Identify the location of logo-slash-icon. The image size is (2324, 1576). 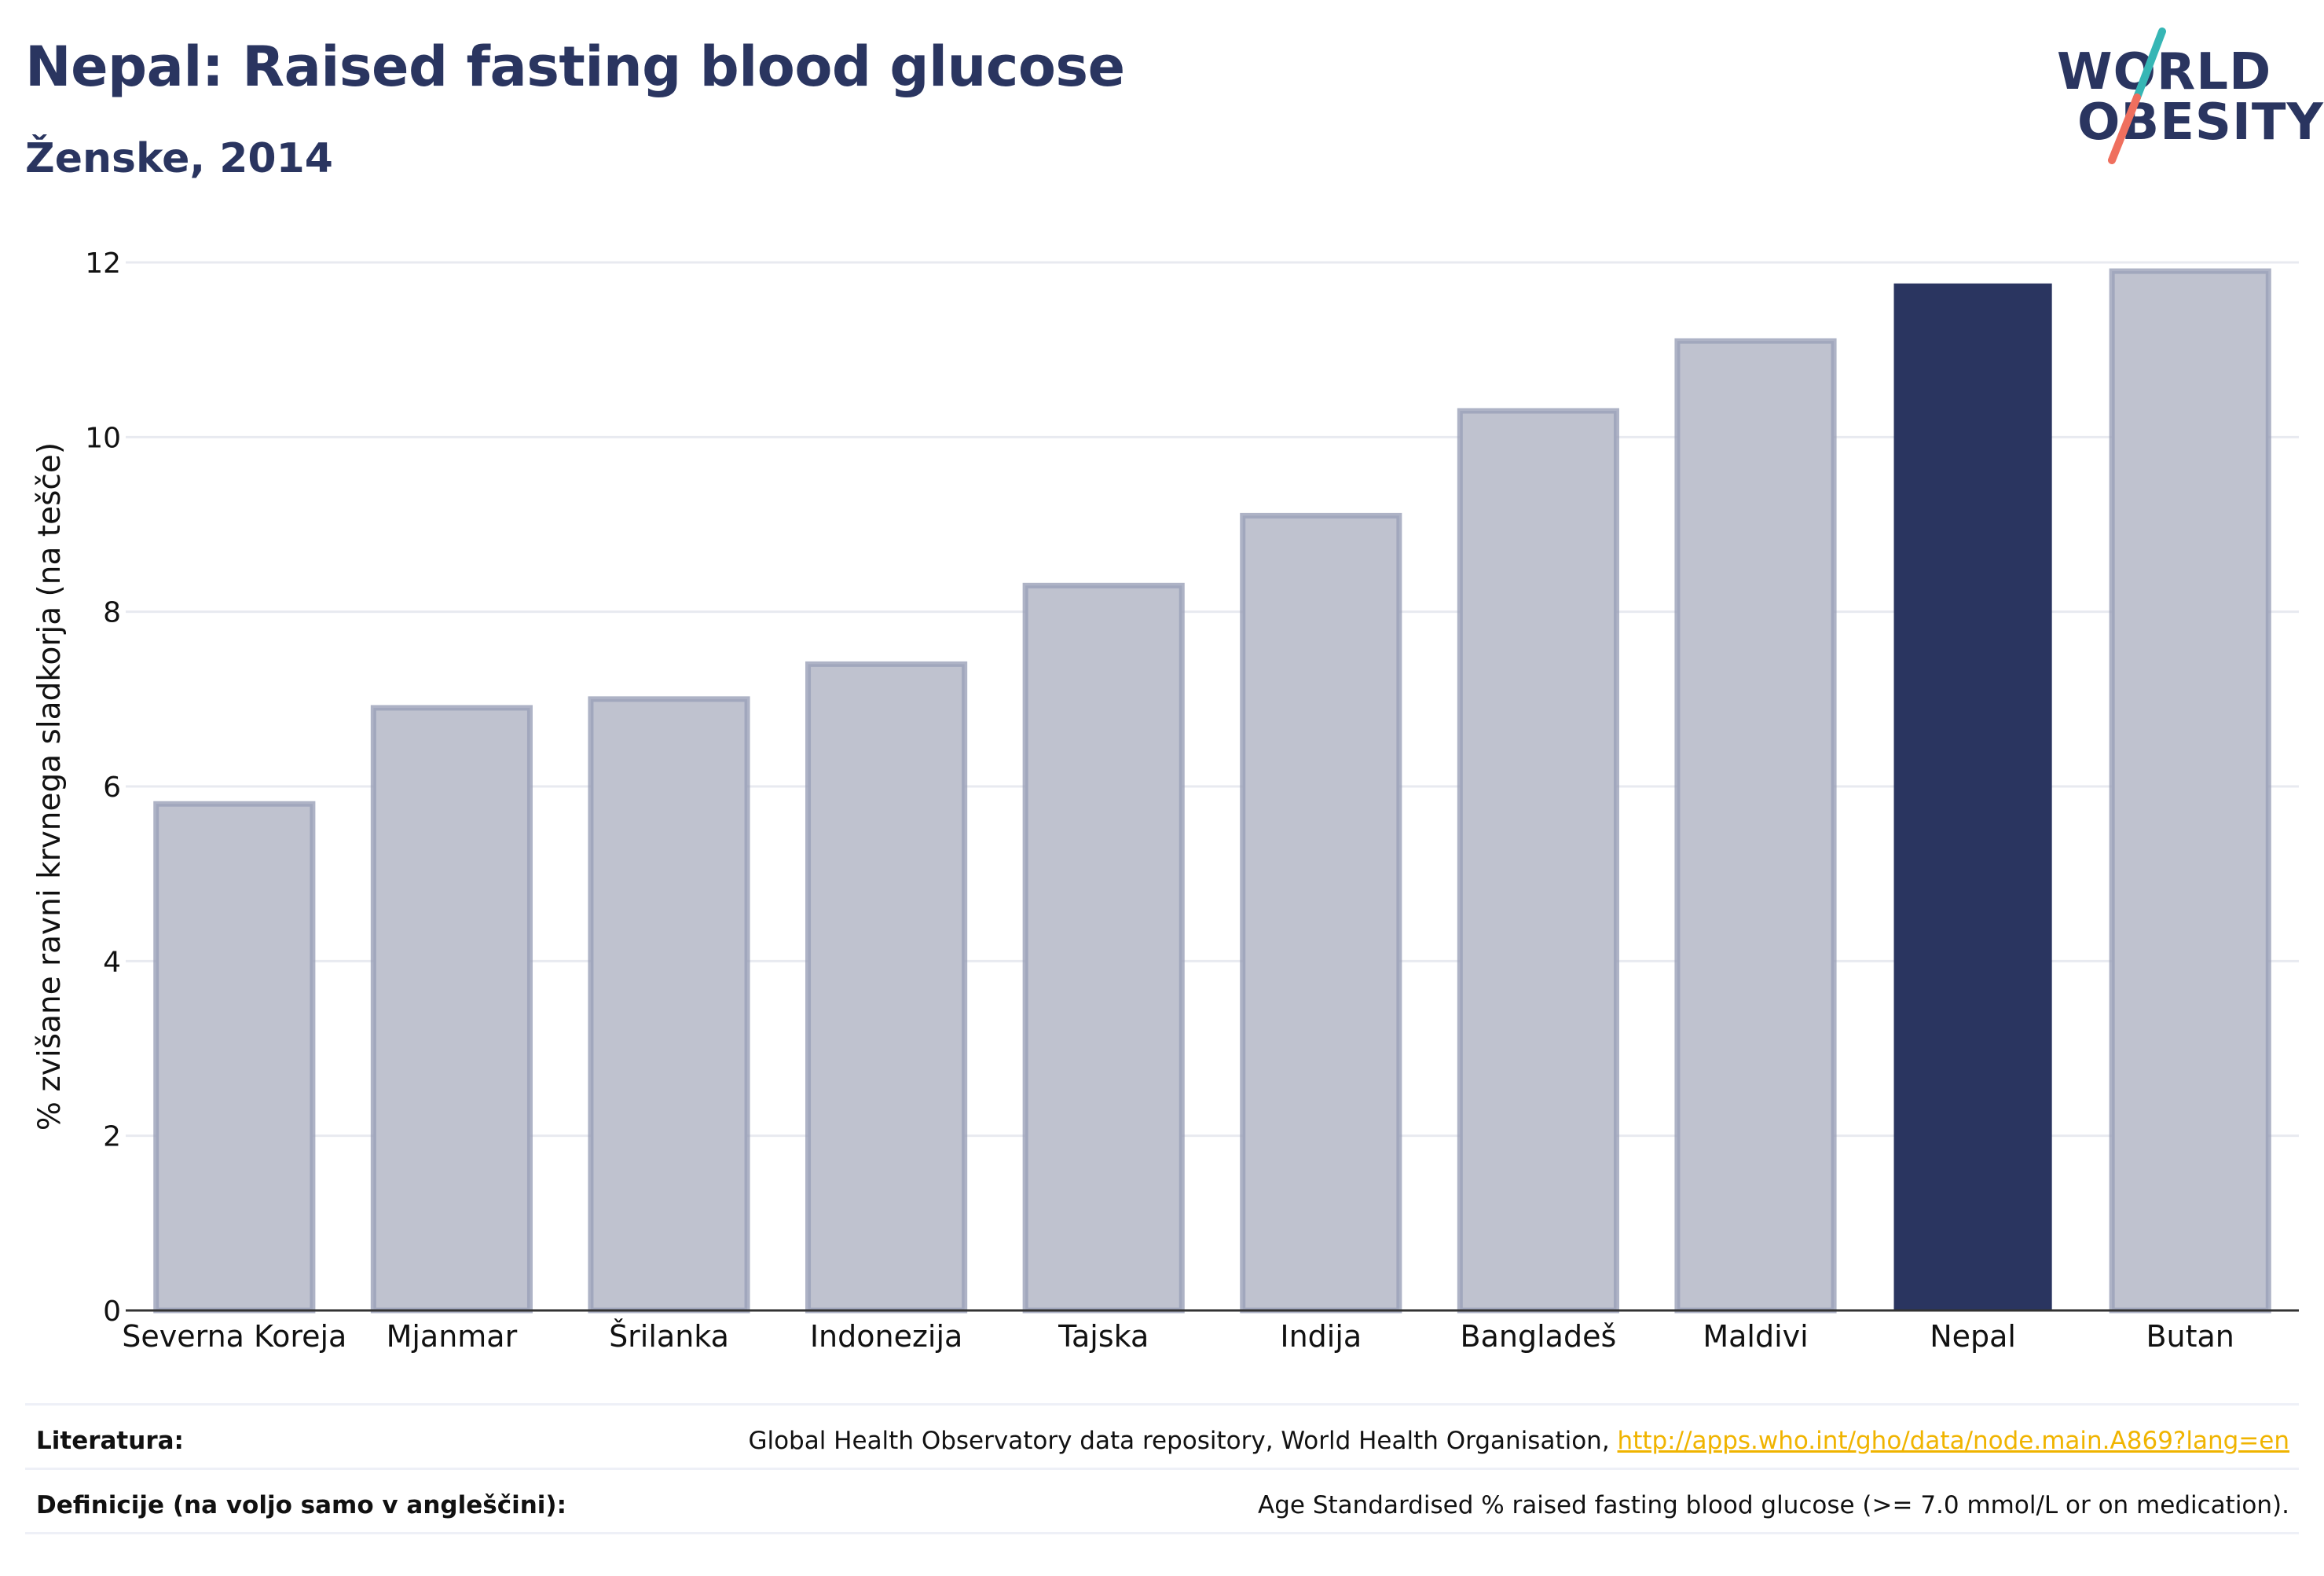
(2137, 95).